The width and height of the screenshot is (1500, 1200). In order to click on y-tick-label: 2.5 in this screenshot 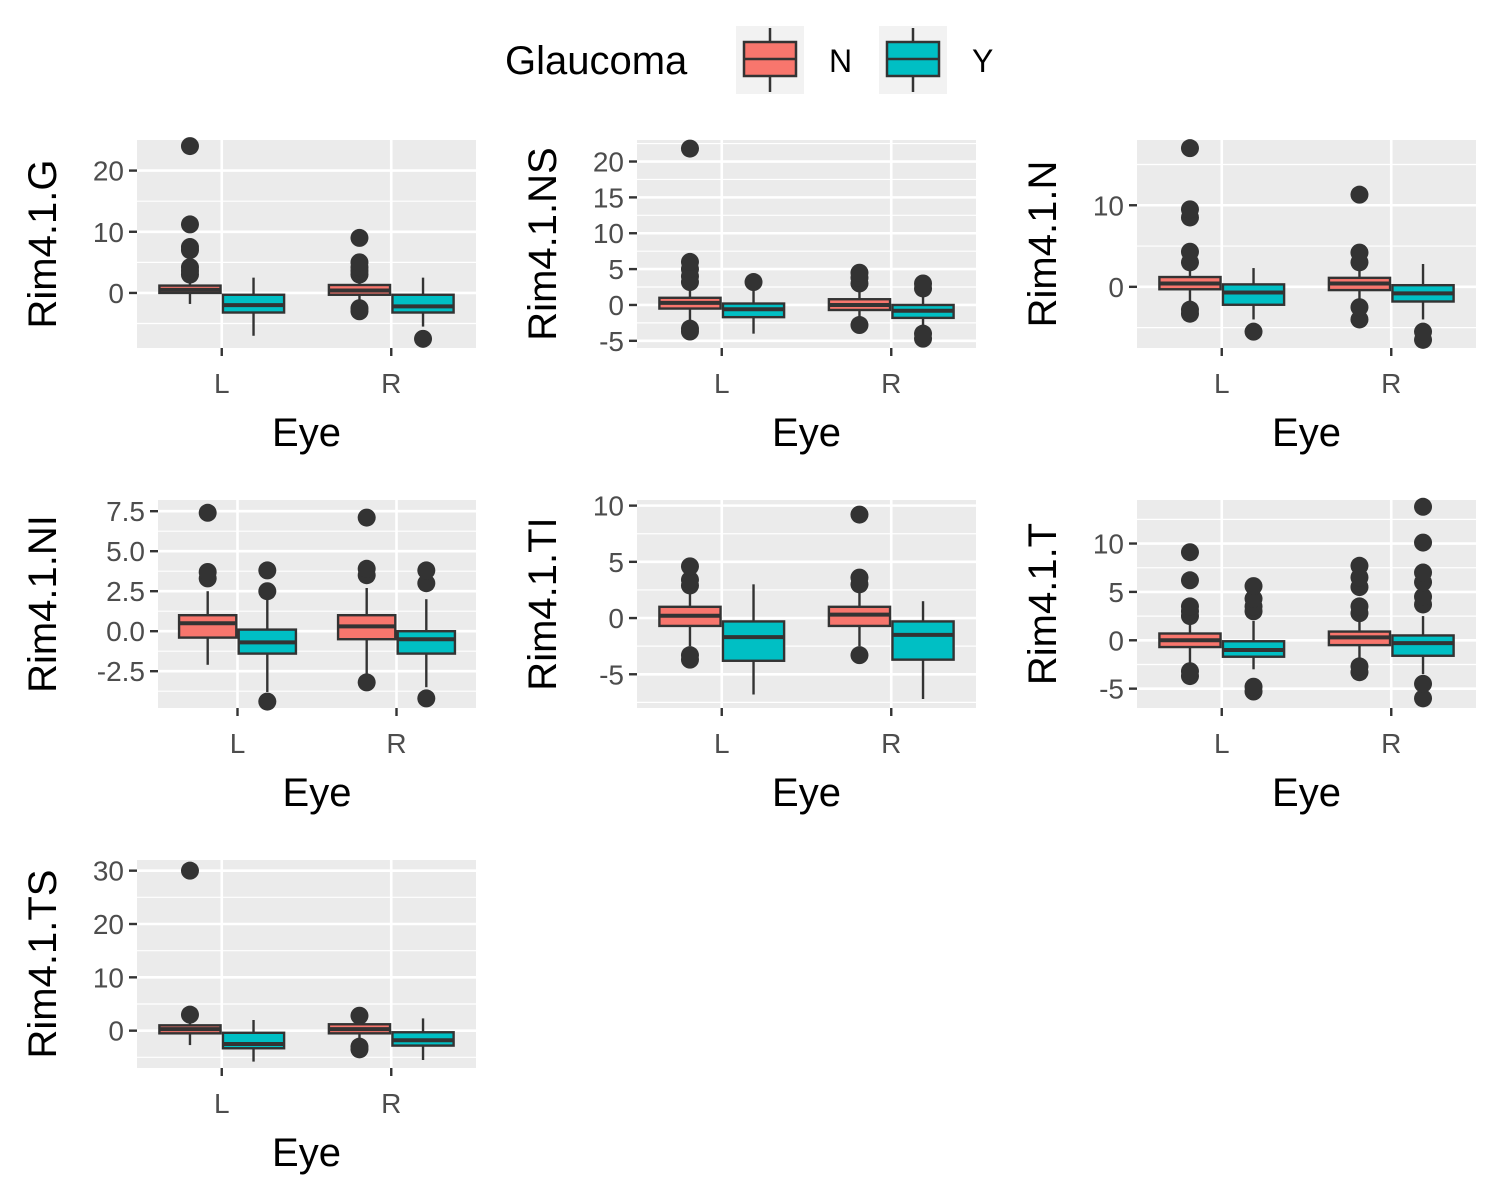, I will do `click(125, 591)`.